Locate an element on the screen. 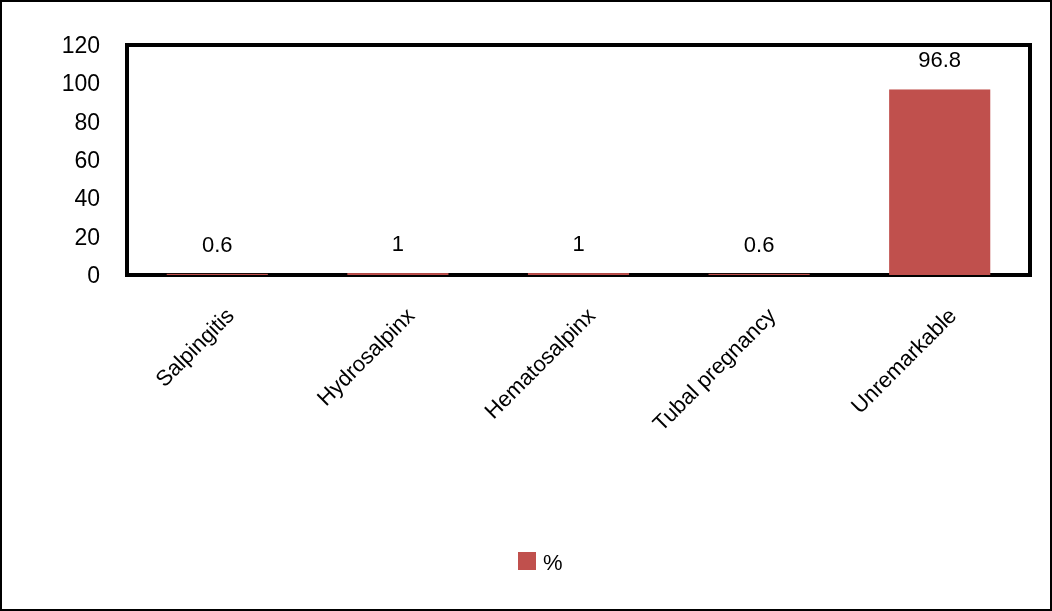 This screenshot has width=1052, height=611. data-label: 96.8 is located at coordinates (940, 60).